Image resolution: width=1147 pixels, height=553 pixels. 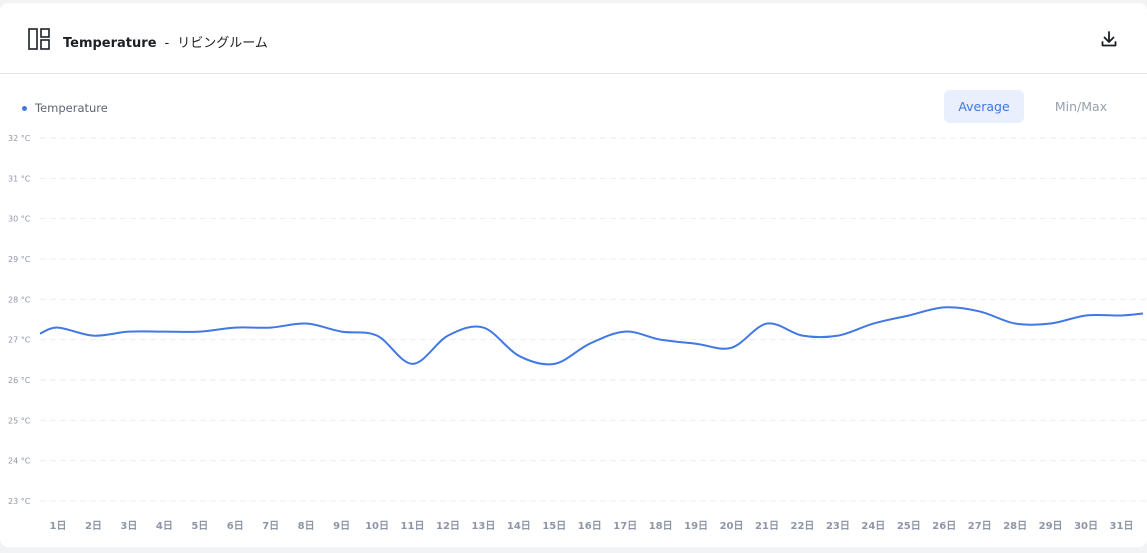 What do you see at coordinates (1015, 526) in the screenshot?
I see `x-tick-label: 28日` at bounding box center [1015, 526].